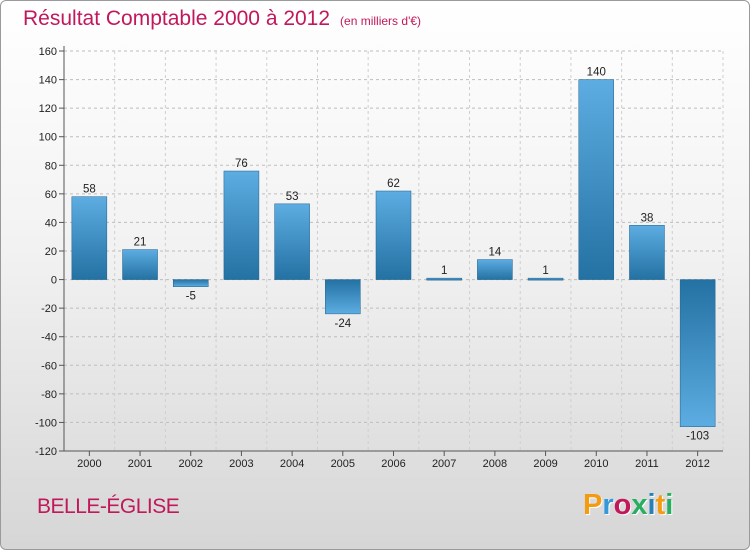 The image size is (750, 550). Describe the element at coordinates (49, 395) in the screenshot. I see `y-tick-label: -80` at that location.